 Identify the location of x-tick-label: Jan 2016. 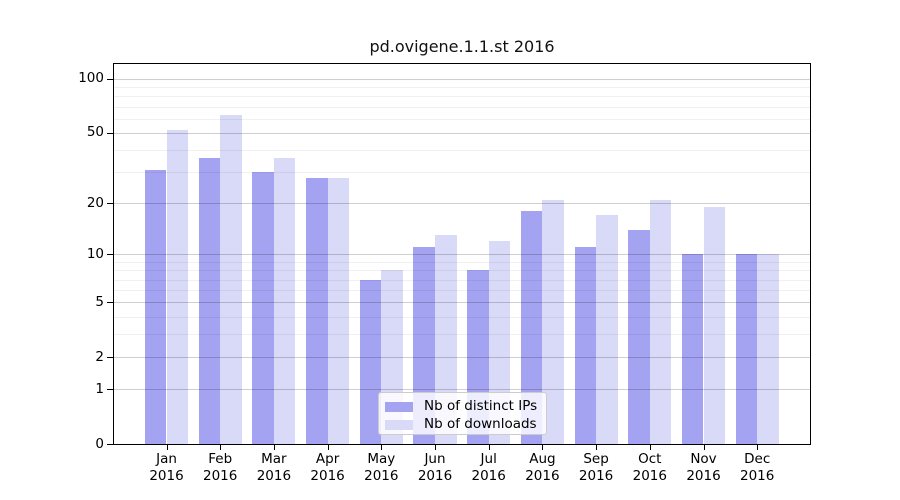
(166, 467).